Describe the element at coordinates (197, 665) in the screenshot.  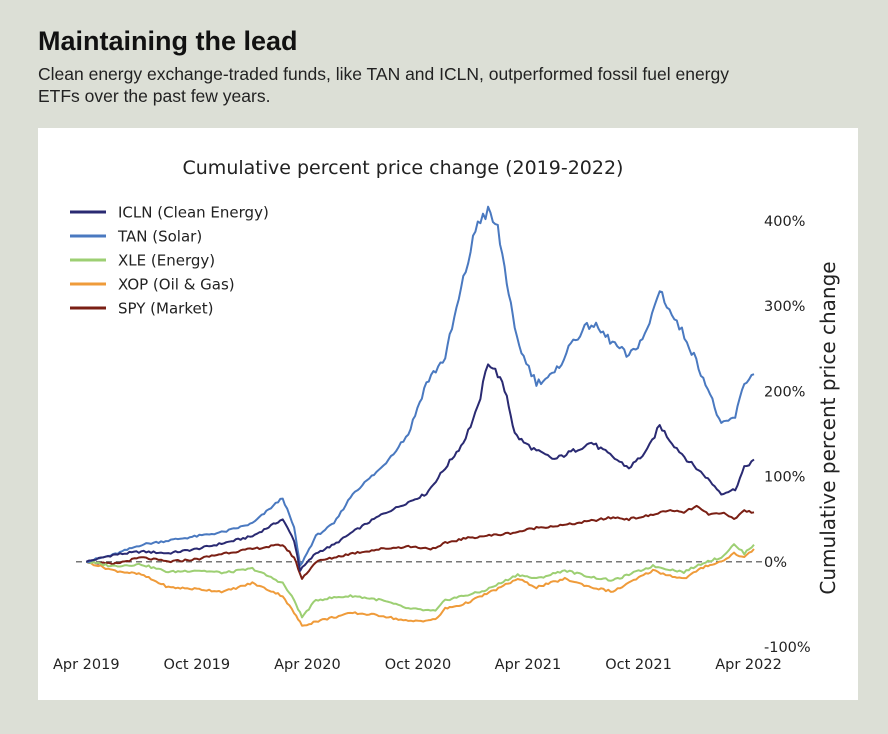
I see `x-tick-label: Oct 2019` at that location.